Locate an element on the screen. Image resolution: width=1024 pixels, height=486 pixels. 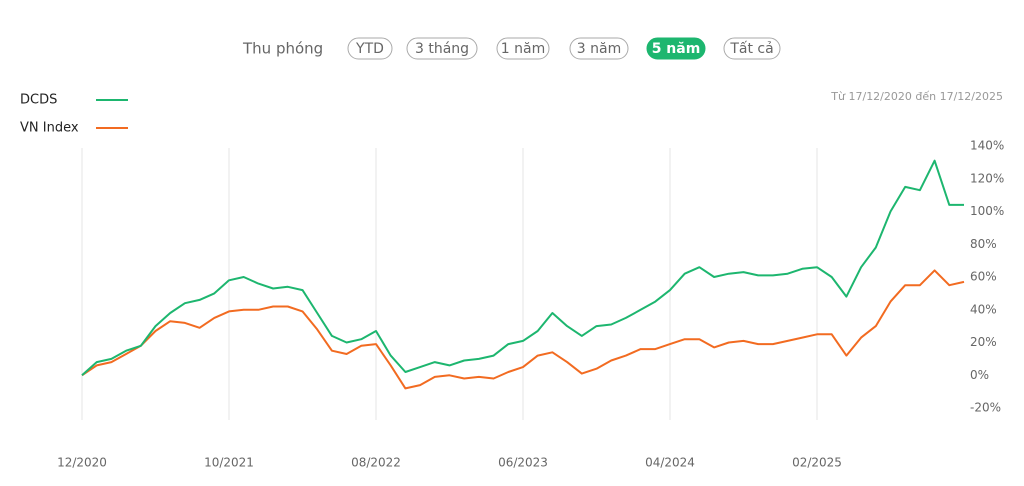
x-tick-label: 02/2025 is located at coordinates (817, 463).